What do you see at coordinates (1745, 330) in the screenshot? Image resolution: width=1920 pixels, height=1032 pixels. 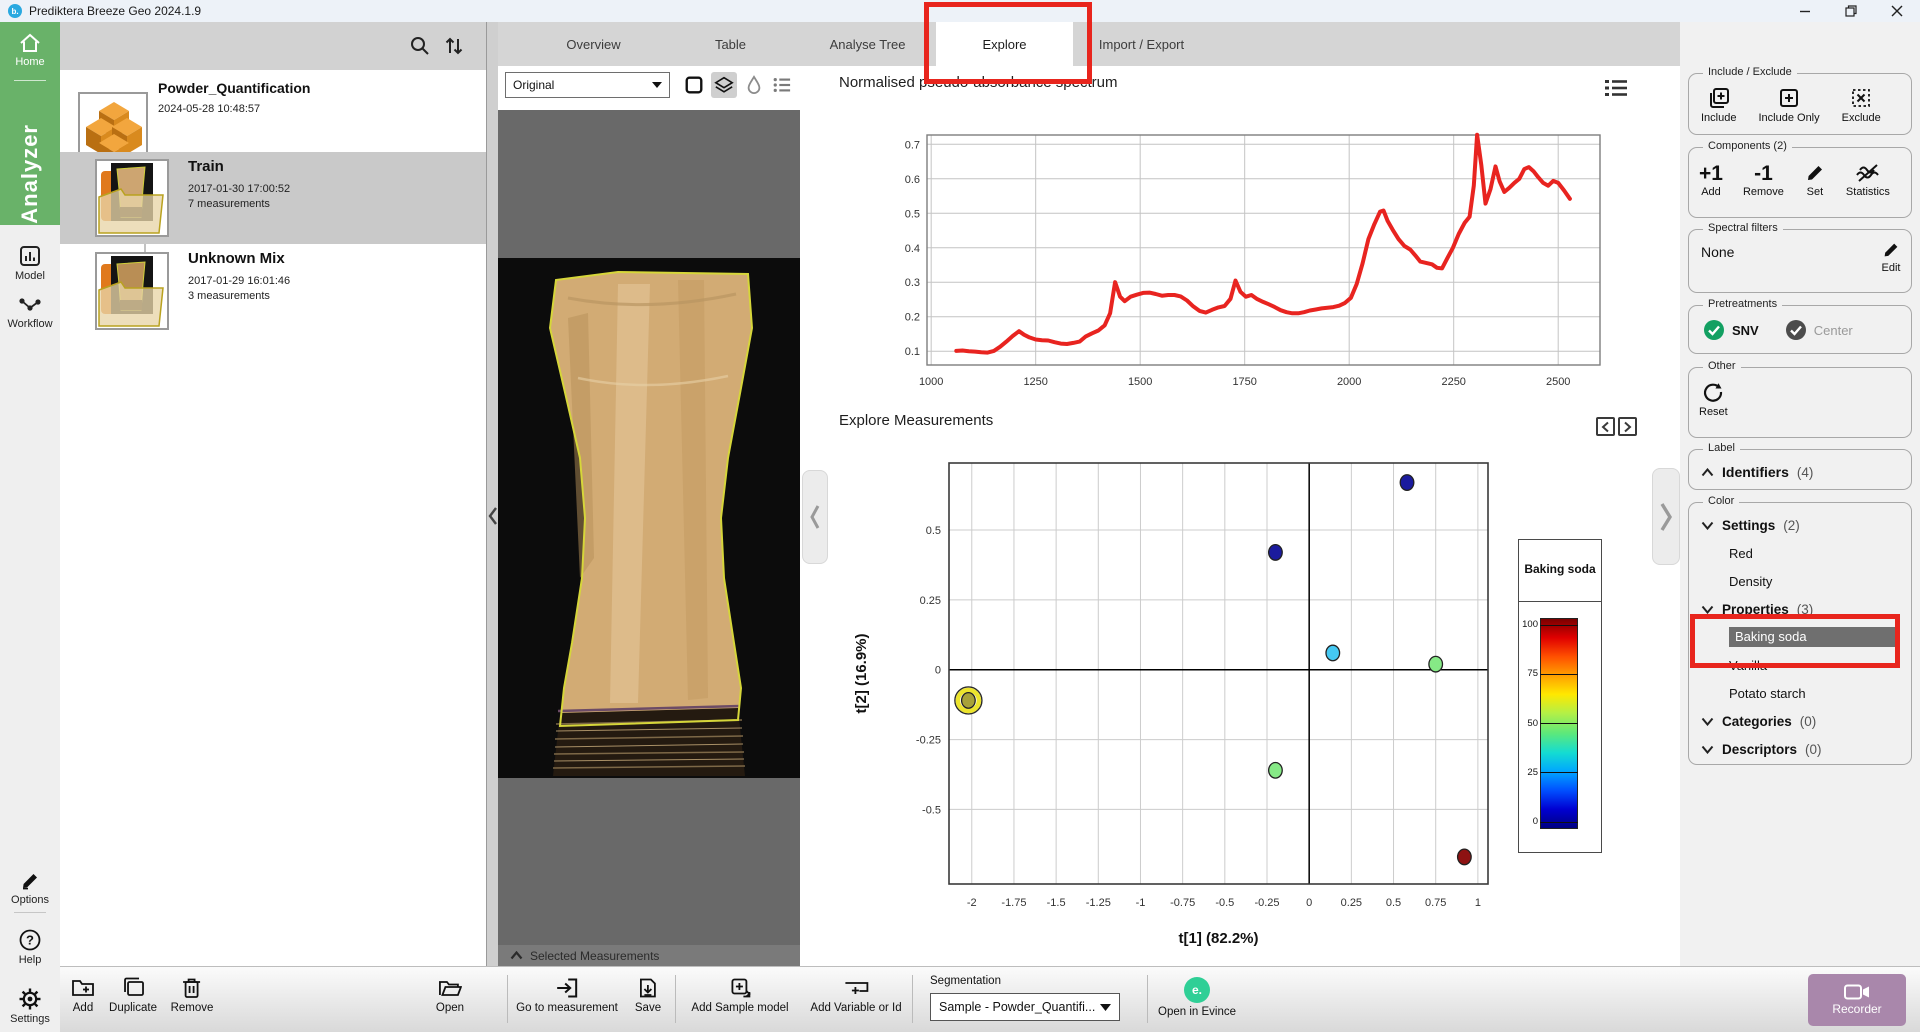 I see `toggle-label: SNV` at bounding box center [1745, 330].